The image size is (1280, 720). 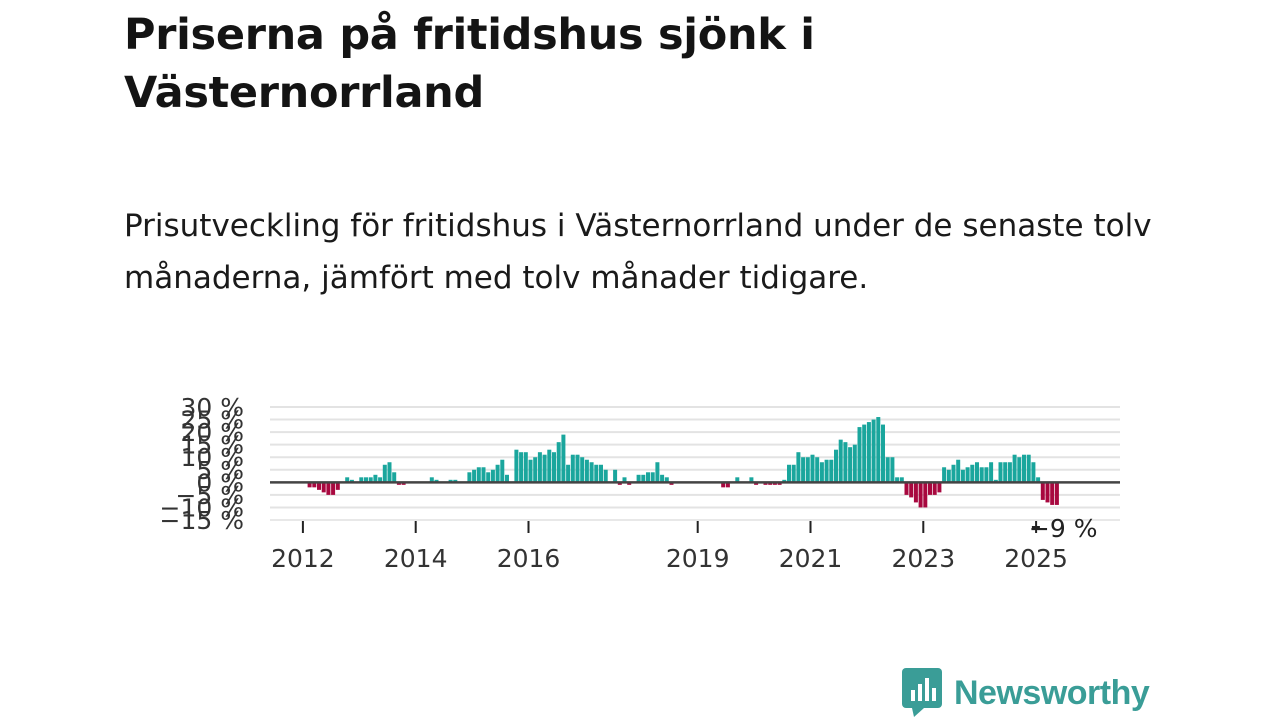 What do you see at coordinates (212, 432) in the screenshot?
I see `y-tick-label: 20 %` at bounding box center [212, 432].